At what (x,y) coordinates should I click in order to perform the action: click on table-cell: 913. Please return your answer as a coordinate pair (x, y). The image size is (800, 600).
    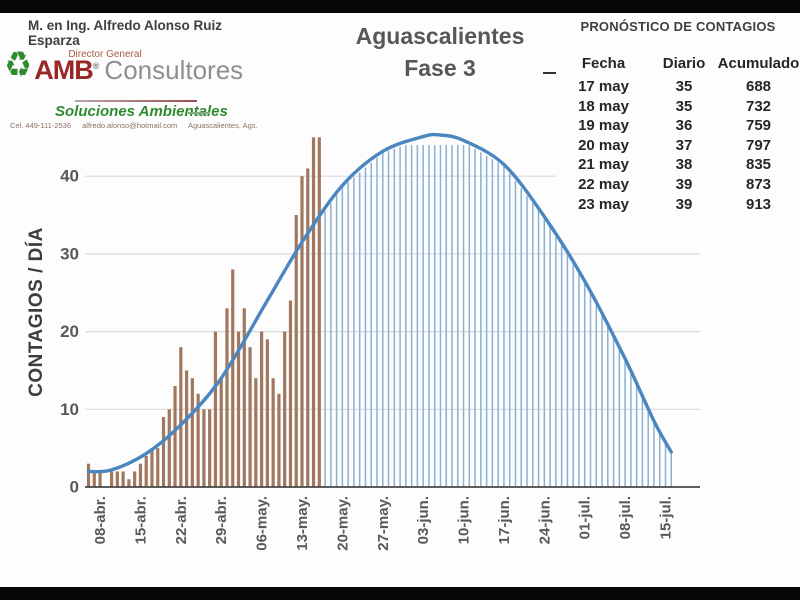
    Looking at the image, I should click on (758, 204).